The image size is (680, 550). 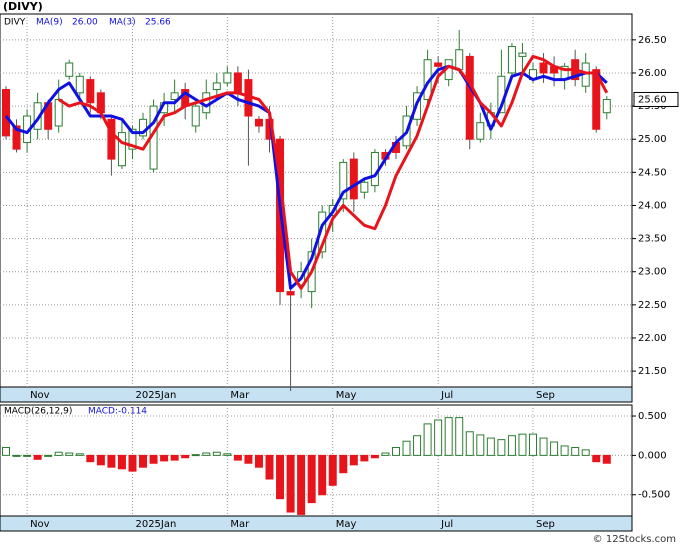 What do you see at coordinates (122, 23) in the screenshot?
I see `legend-ma3: MA(3)` at bounding box center [122, 23].